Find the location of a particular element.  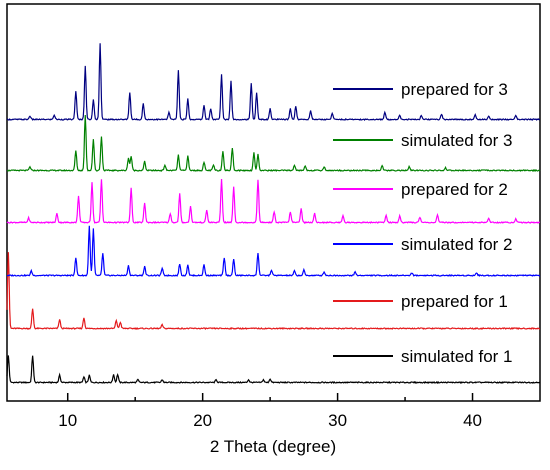

x-tick-label: 30 is located at coordinates (337, 420).